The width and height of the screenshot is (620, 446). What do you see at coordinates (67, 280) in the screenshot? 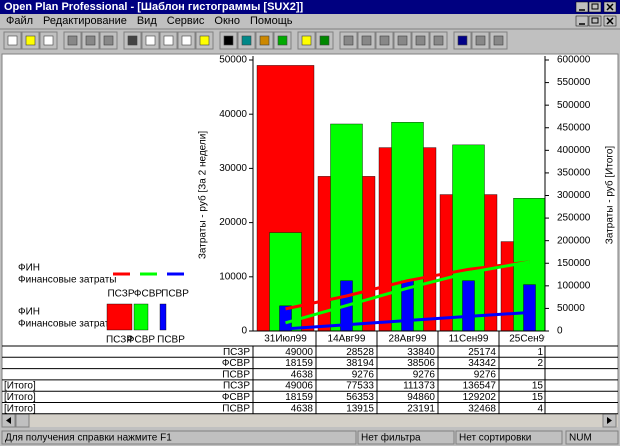
I see `legend-label: Финансовые затраты` at bounding box center [67, 280].